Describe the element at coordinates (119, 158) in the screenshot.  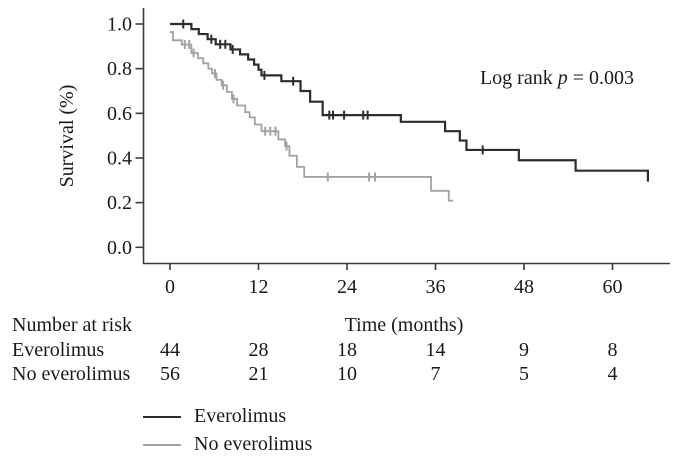
I see `y-tick-label: 0.4` at that location.